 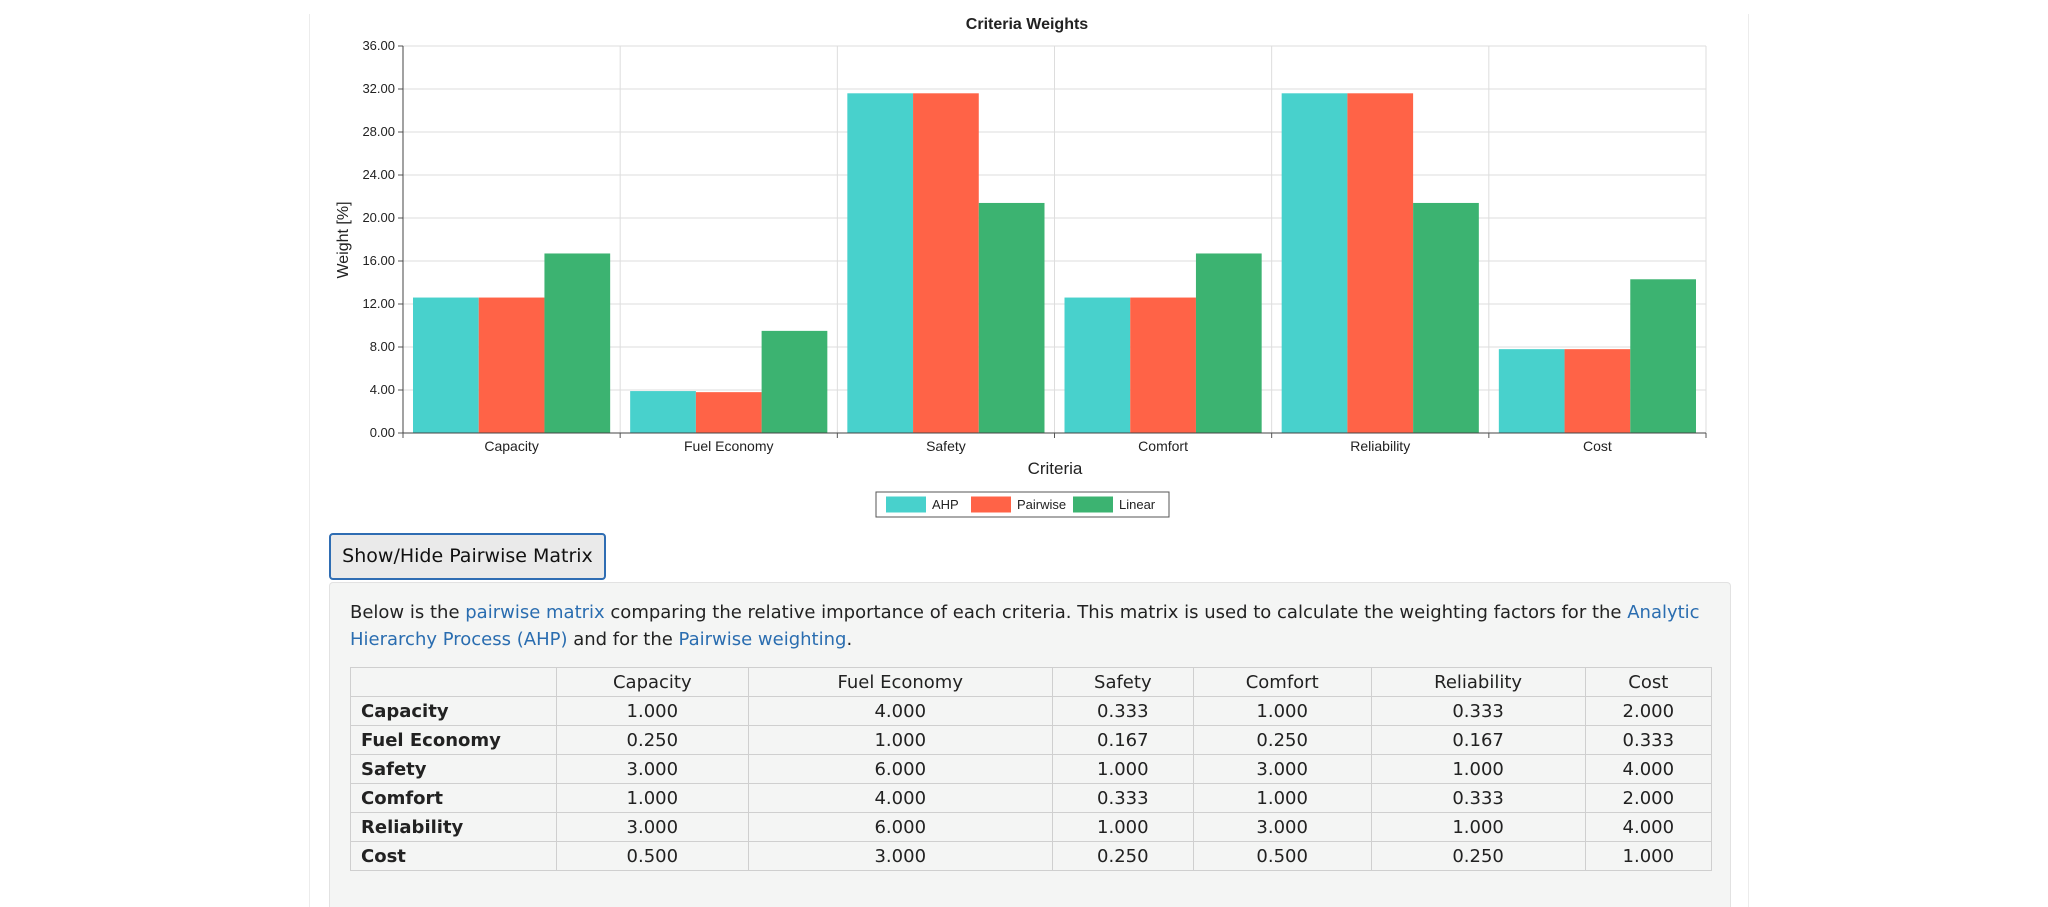 I want to click on column-header: Reliability, so click(x=1478, y=682).